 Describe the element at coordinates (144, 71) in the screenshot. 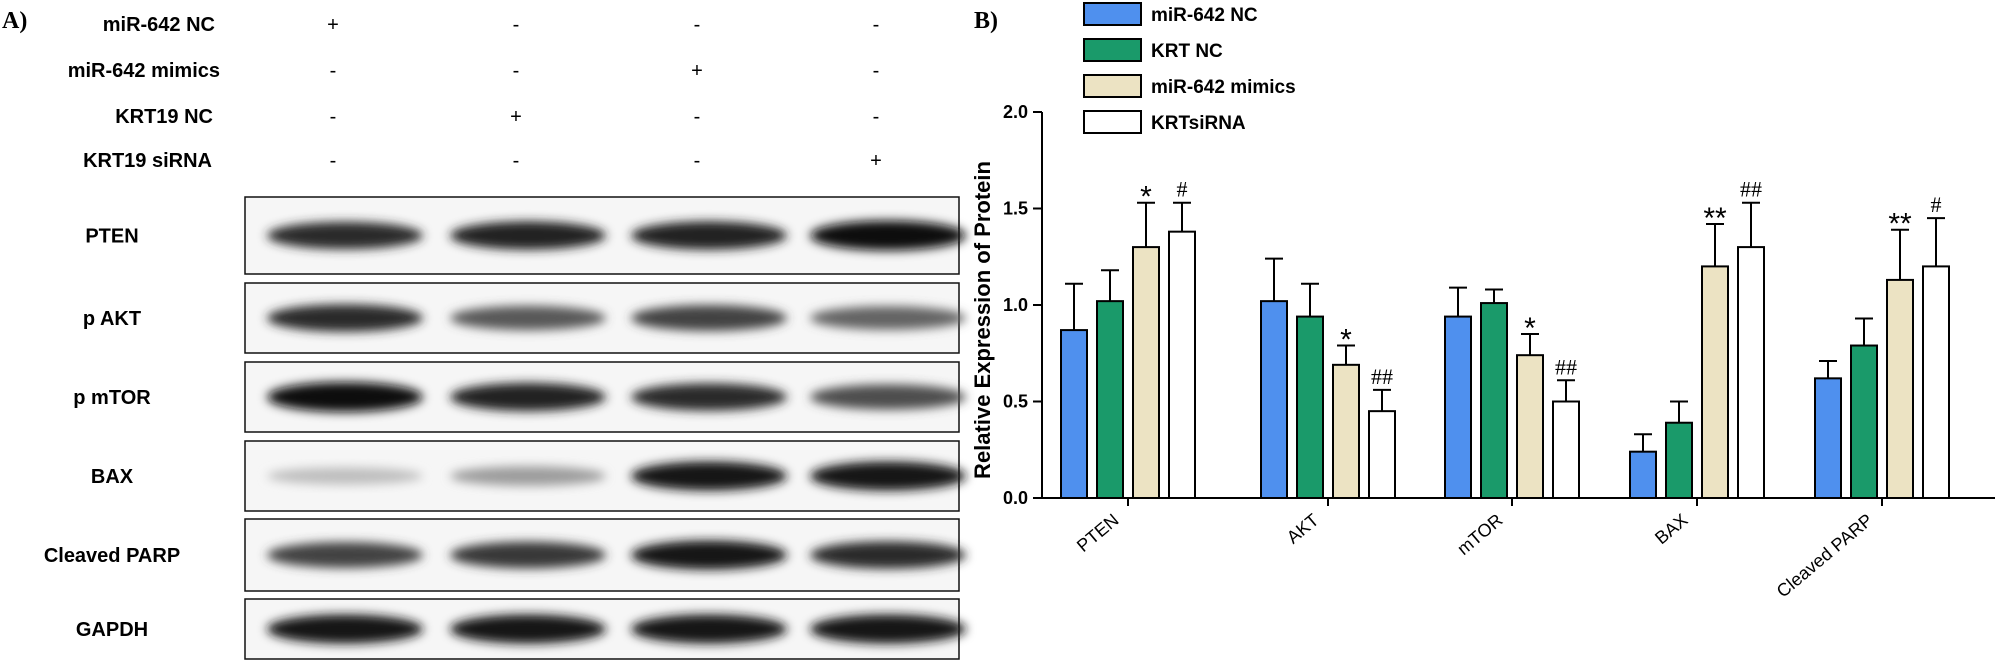

I see `condition-label: miR-642 mimics` at that location.